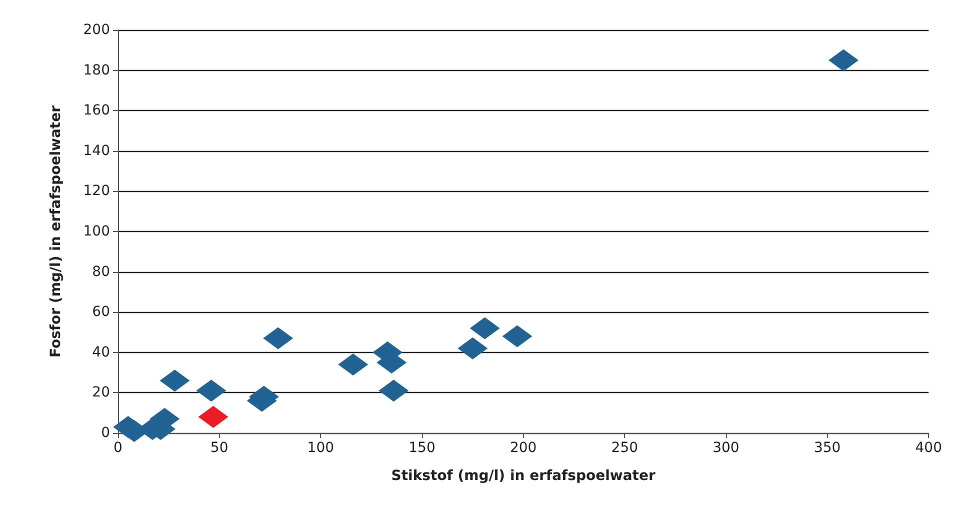 The height and width of the screenshot is (508, 953). Describe the element at coordinates (96, 150) in the screenshot. I see `y-tick-label: 140` at that location.